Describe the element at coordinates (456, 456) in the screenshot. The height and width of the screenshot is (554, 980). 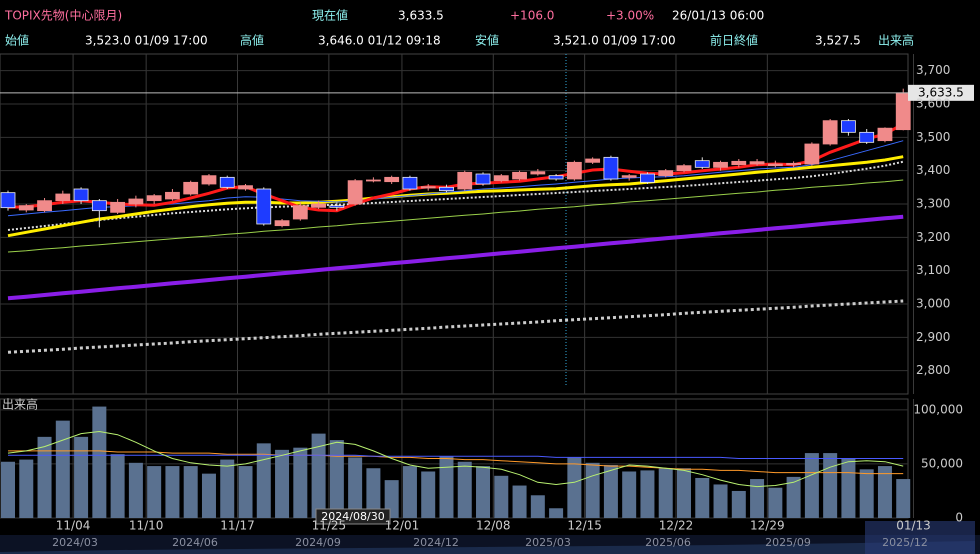
I see `volume-average-line` at that location.